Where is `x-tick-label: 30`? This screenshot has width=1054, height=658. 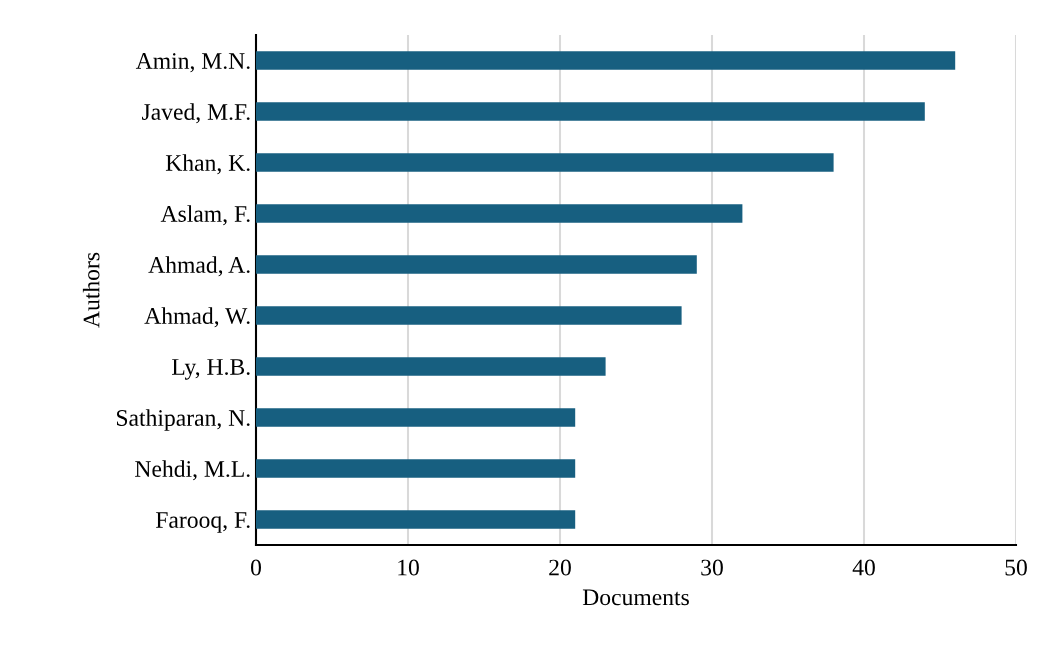 x-tick-label: 30 is located at coordinates (712, 567).